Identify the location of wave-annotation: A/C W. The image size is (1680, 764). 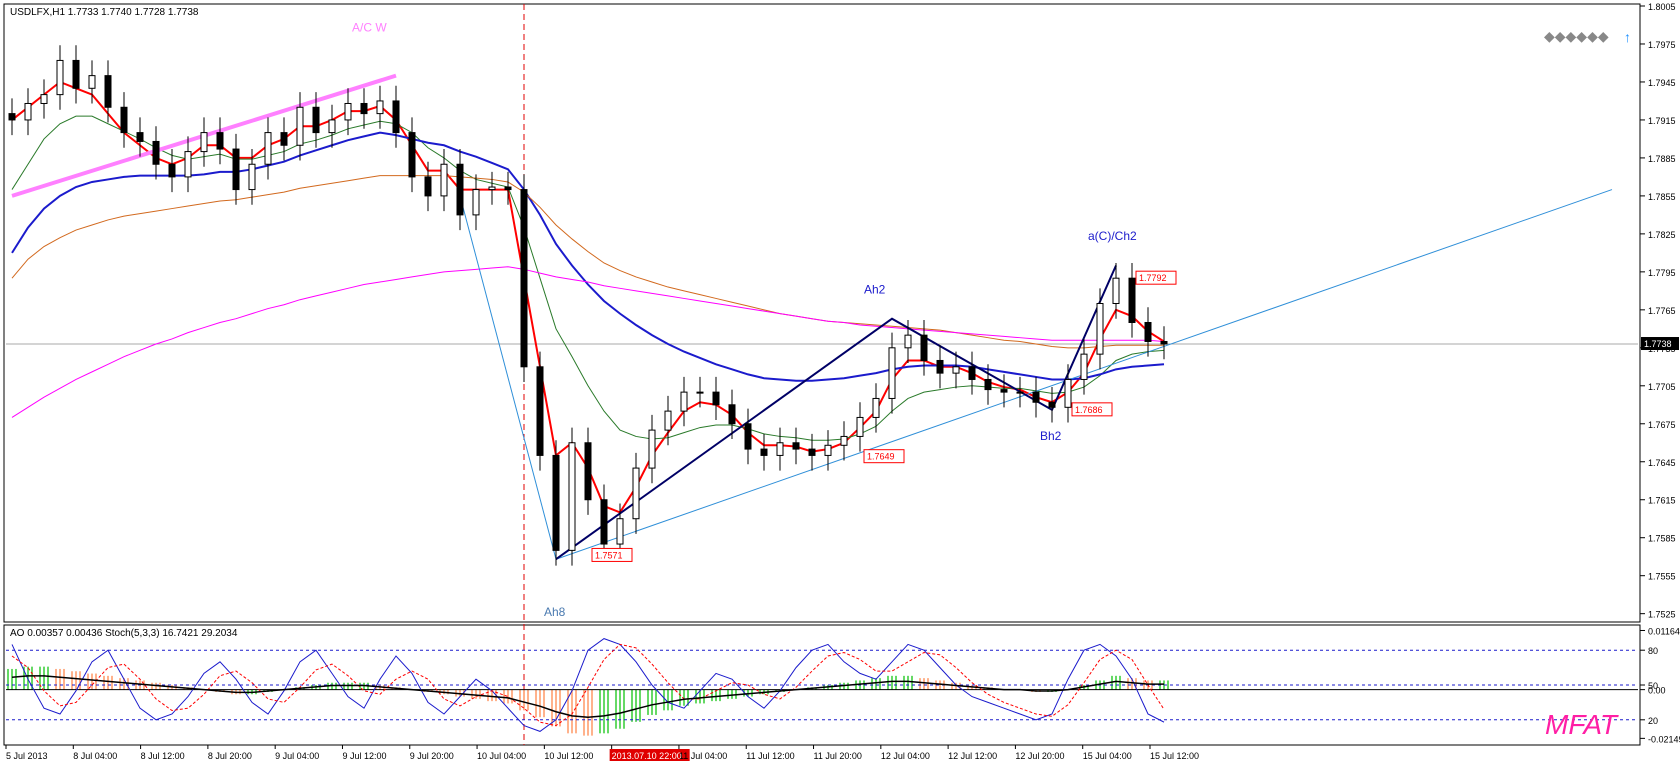
(369, 27).